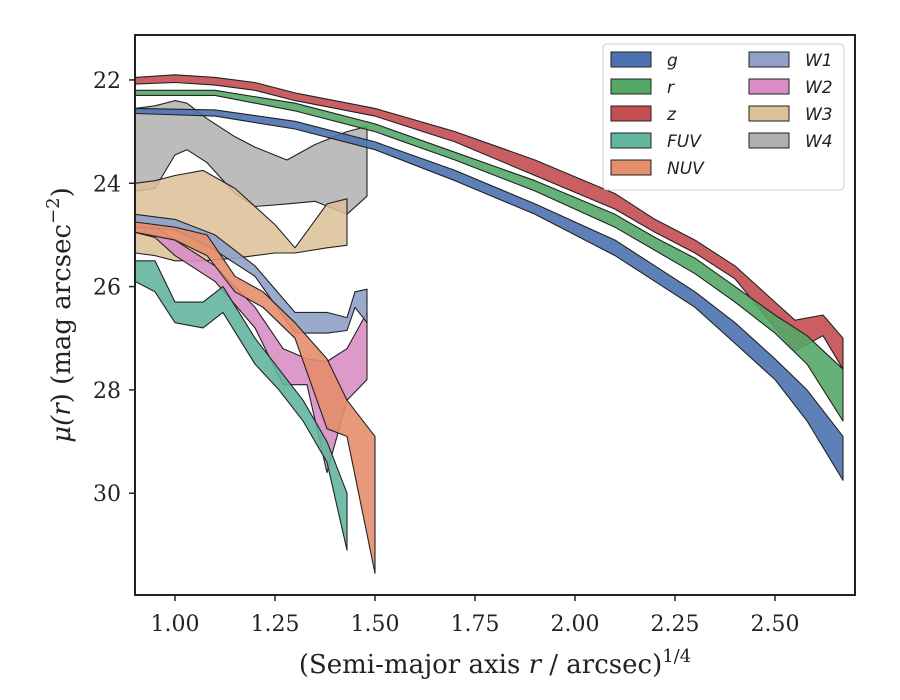 The image size is (900, 700). I want to click on x-axis-title: (Semi-major axis r / arcsec)1/4, so click(495, 663).